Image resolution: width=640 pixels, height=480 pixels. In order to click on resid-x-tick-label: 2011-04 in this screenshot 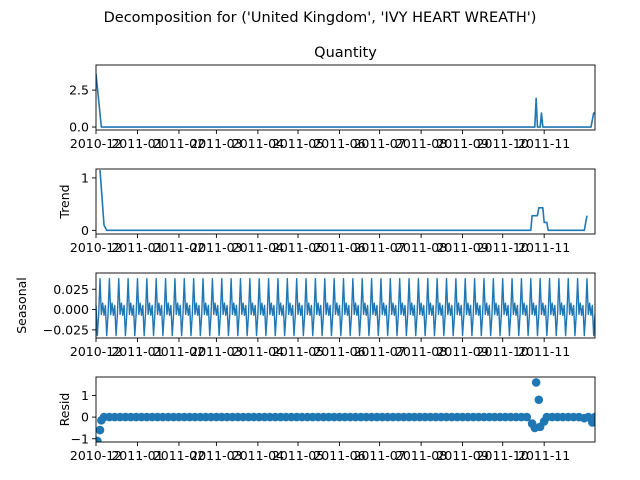, I will do `click(258, 455)`.